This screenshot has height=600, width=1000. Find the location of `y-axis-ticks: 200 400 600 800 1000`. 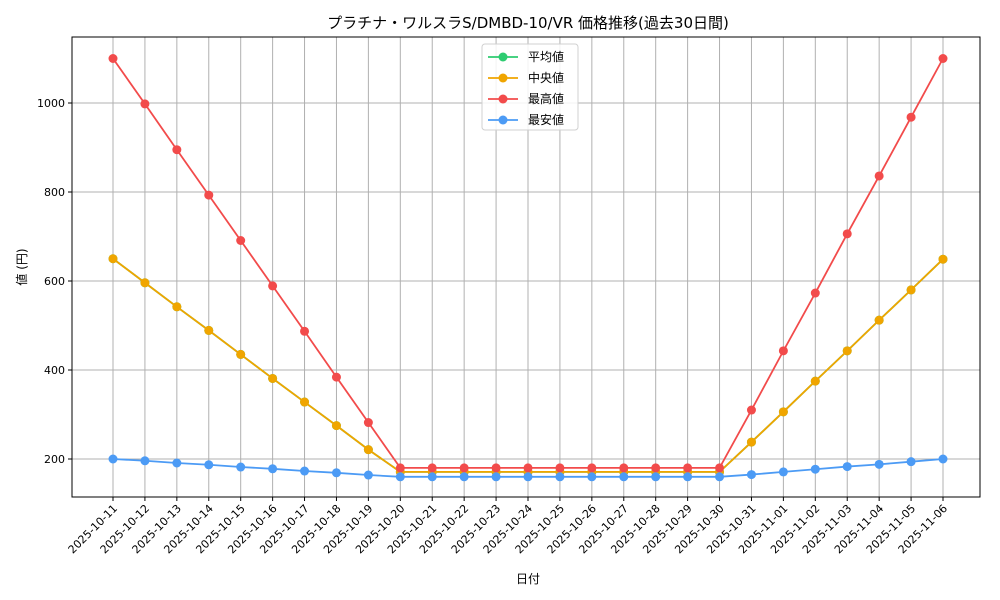

y-axis-ticks: 200 400 600 800 1000 is located at coordinates (54, 281).